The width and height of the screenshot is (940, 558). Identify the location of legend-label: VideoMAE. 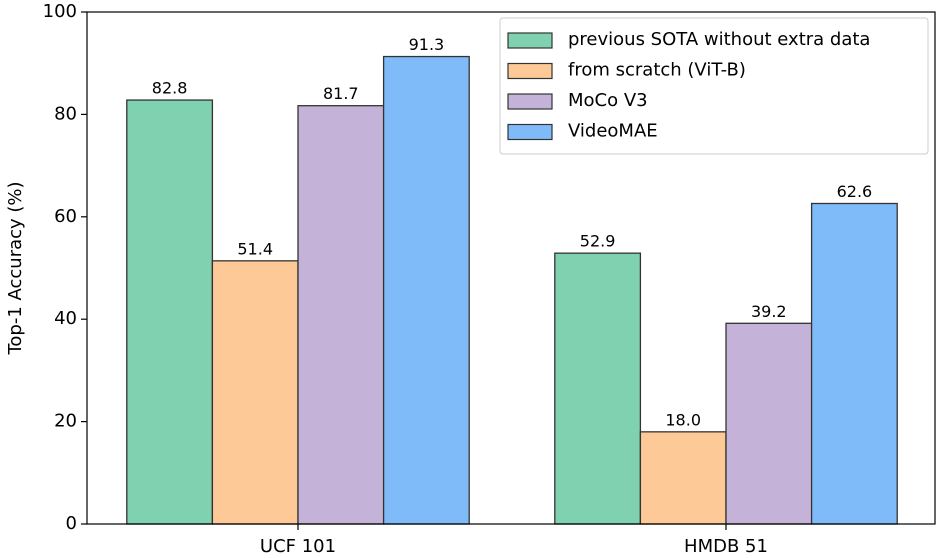
(613, 131).